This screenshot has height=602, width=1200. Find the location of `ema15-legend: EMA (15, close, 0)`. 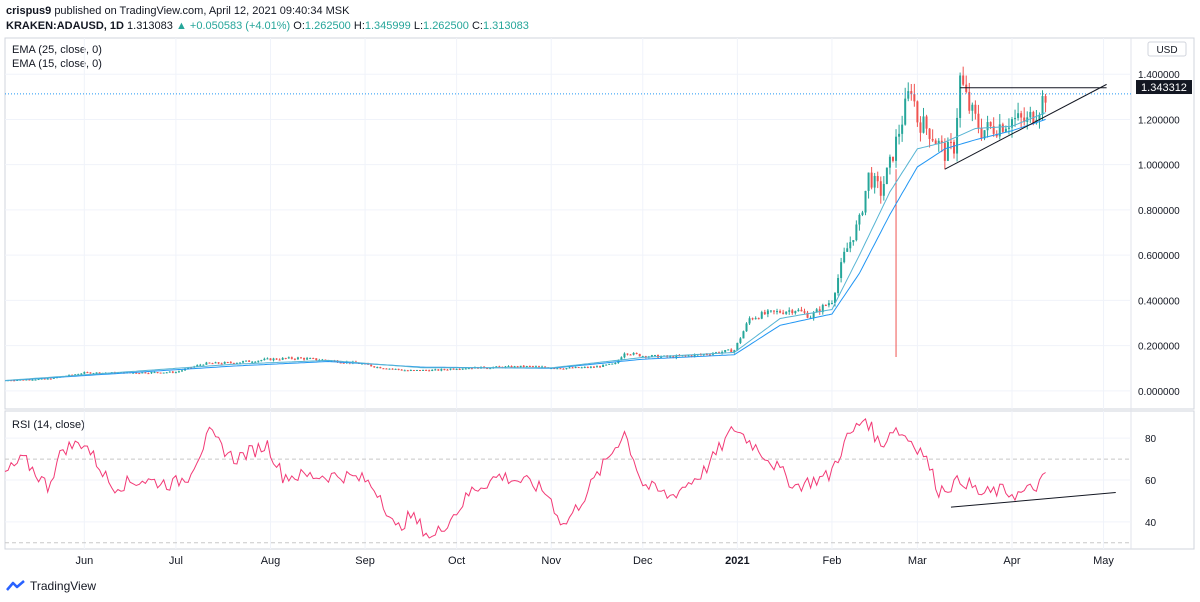

ema15-legend: EMA (15, close, 0) is located at coordinates (57, 64).